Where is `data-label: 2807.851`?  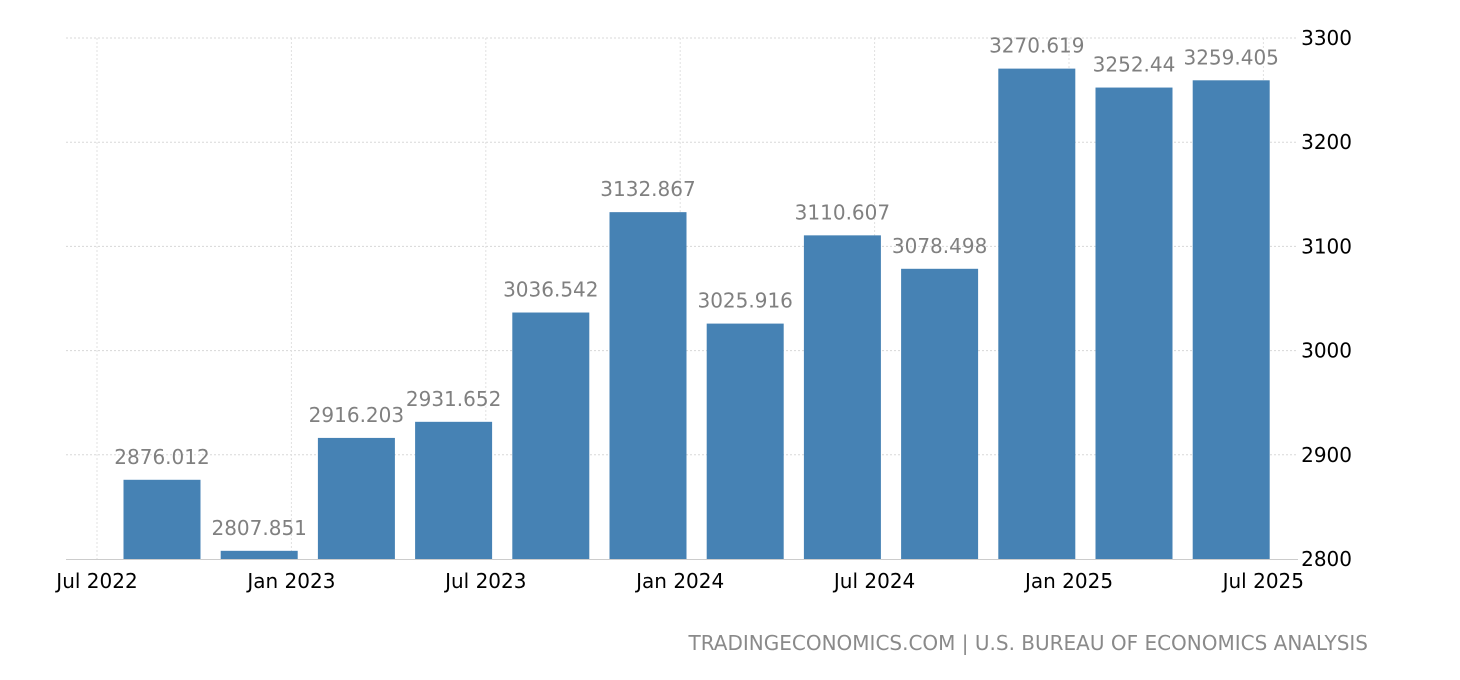
data-label: 2807.851 is located at coordinates (258, 528).